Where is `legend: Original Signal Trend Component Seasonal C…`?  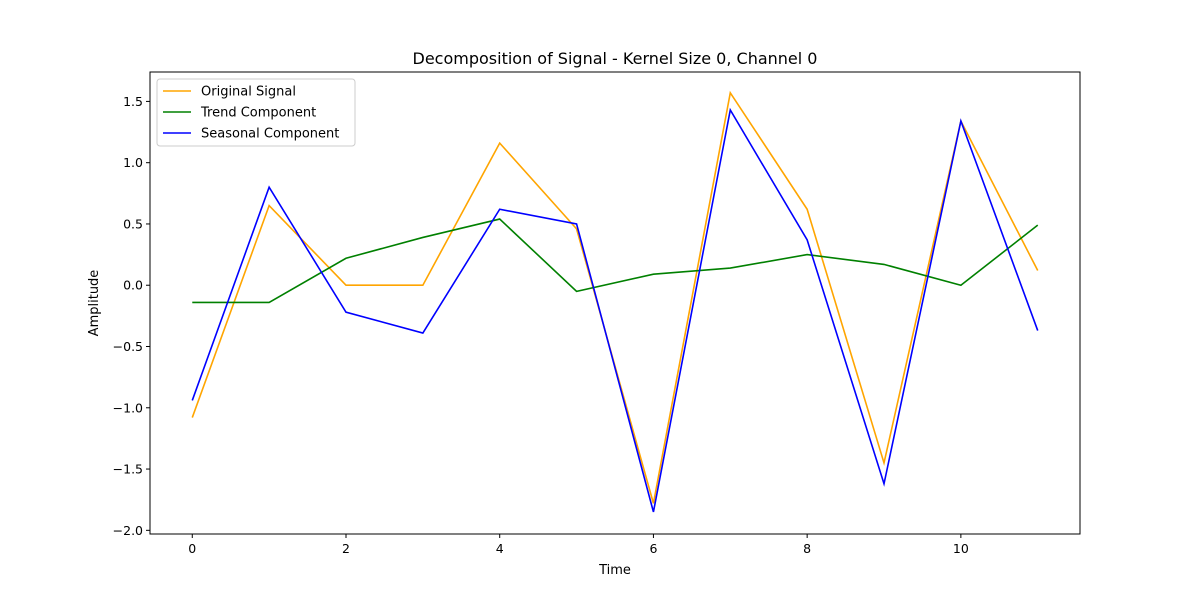
legend: Original Signal Trend Component Seasonal C… is located at coordinates (256, 112).